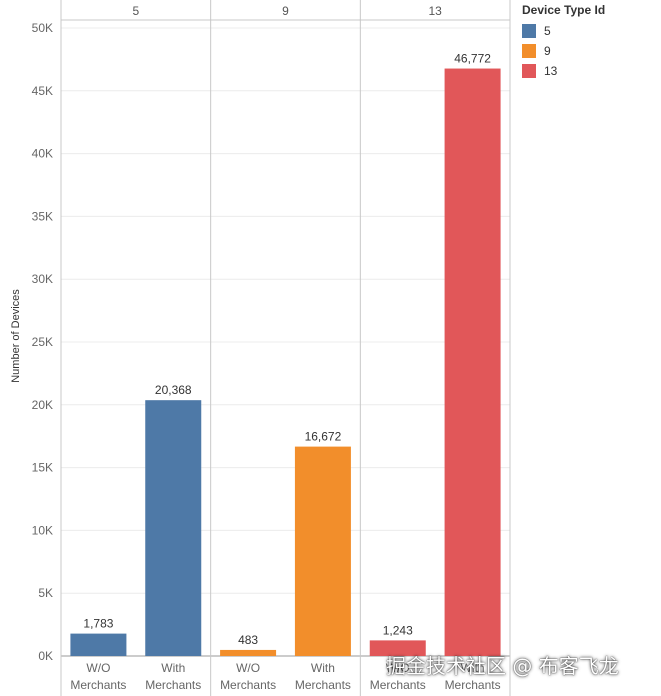 The height and width of the screenshot is (696, 661). Describe the element at coordinates (435, 11) in the screenshot. I see `panel-header: 13` at that location.